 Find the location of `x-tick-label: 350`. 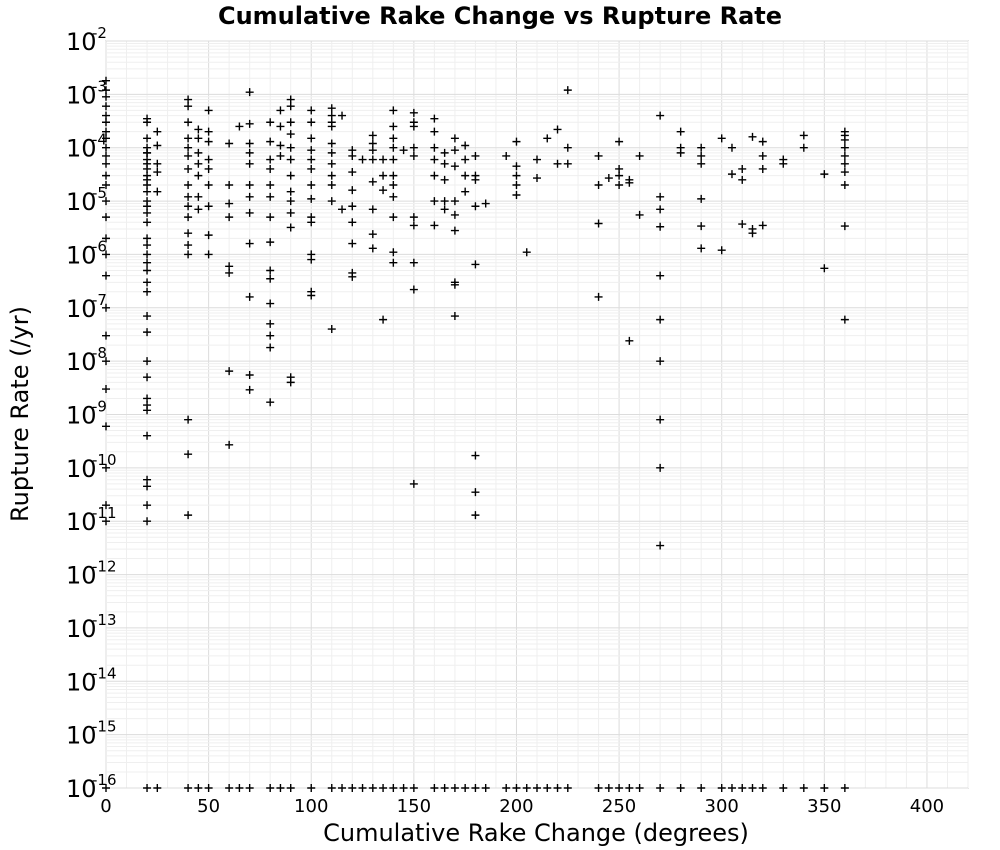

x-tick-label: 350 is located at coordinates (824, 806).